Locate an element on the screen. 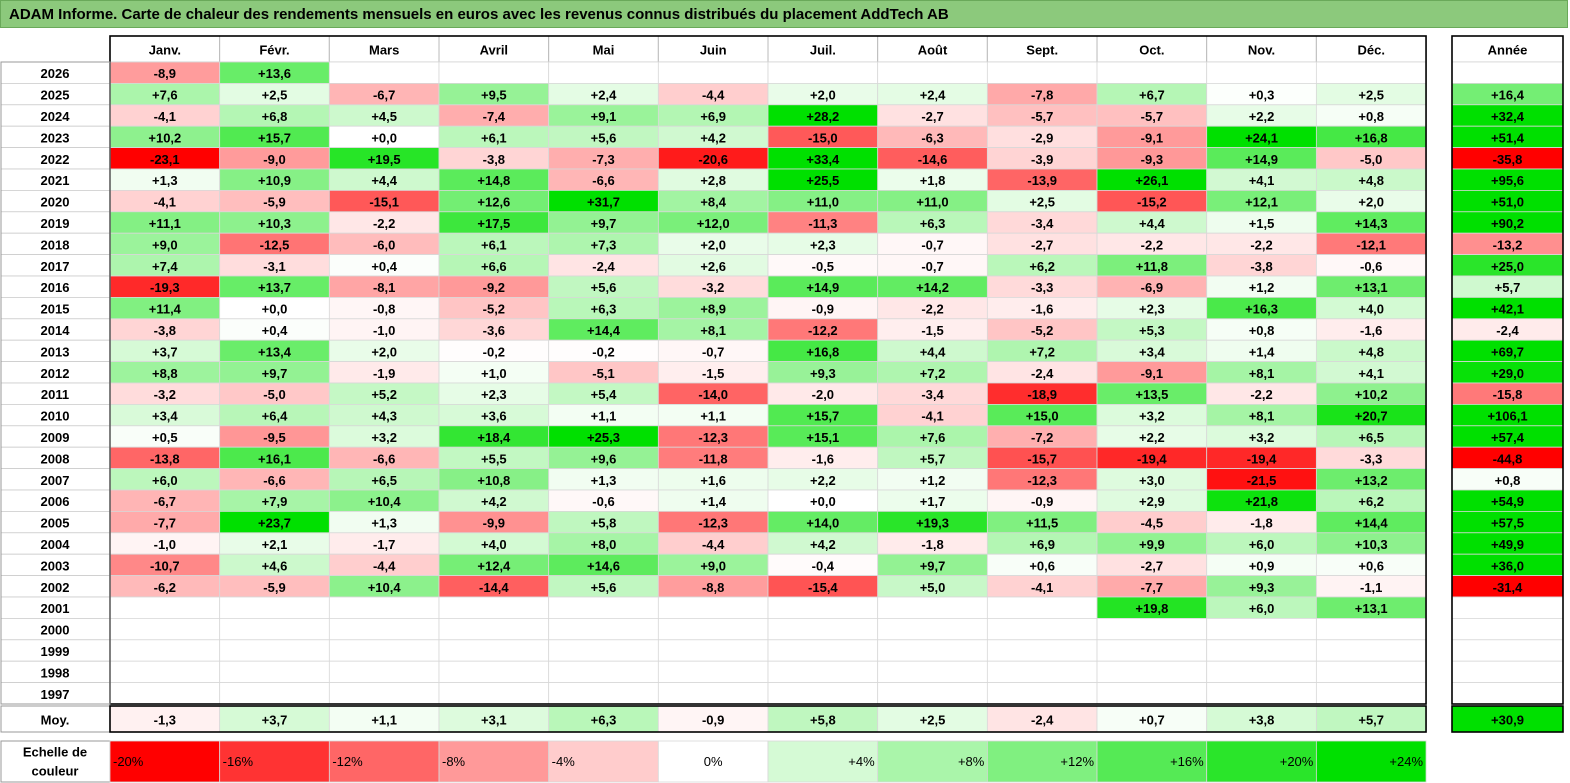 The width and height of the screenshot is (1570, 783). heatmap-value-label: -7,3 is located at coordinates (603, 159).